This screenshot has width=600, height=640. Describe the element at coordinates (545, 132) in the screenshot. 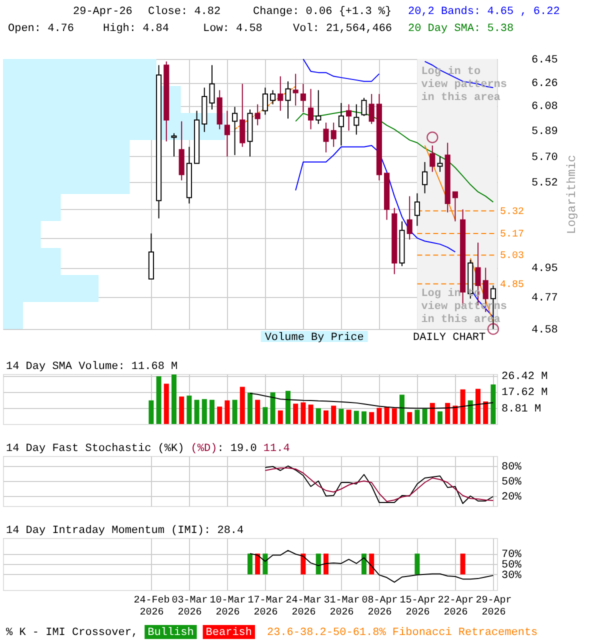

I see `y-tick-label: 5.89` at that location.